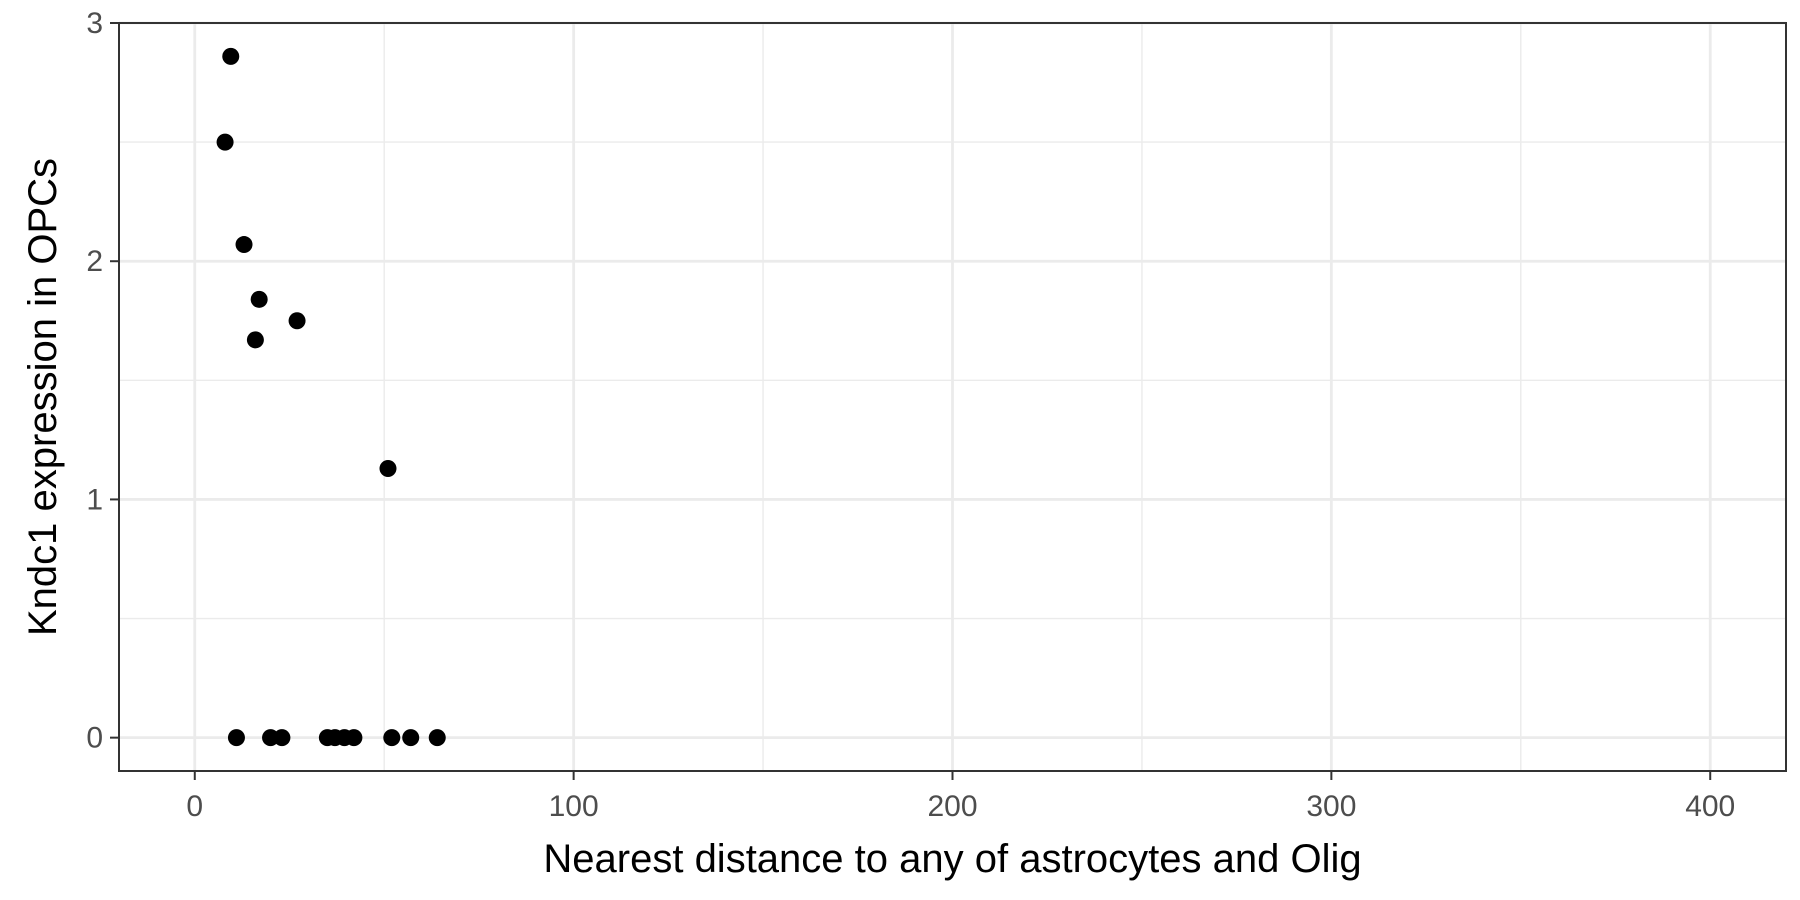 Image resolution: width=1800 pixels, height=900 pixels. I want to click on x-tick-label: 200, so click(952, 806).